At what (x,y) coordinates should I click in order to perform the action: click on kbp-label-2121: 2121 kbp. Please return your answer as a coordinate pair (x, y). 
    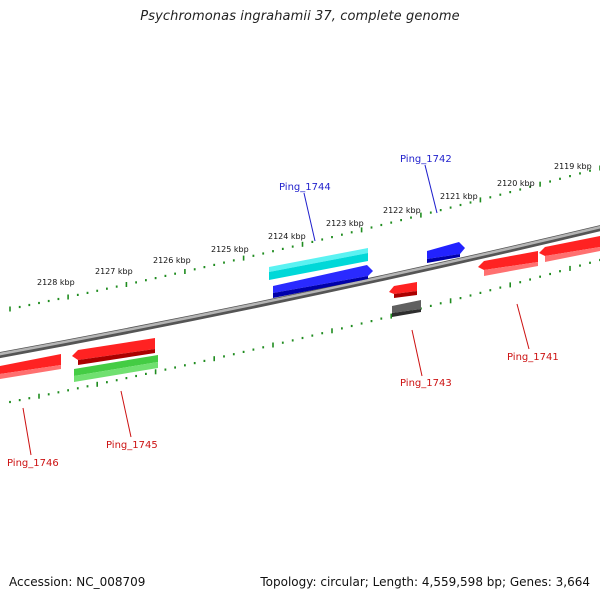
    Looking at the image, I should click on (459, 196).